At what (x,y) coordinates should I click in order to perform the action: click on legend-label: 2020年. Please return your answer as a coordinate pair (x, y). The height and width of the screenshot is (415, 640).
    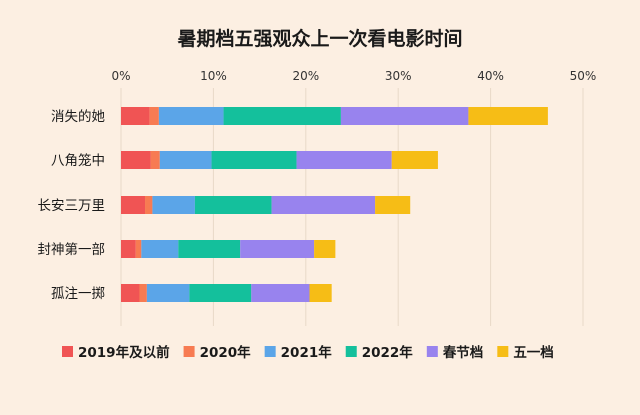
    Looking at the image, I should click on (226, 352).